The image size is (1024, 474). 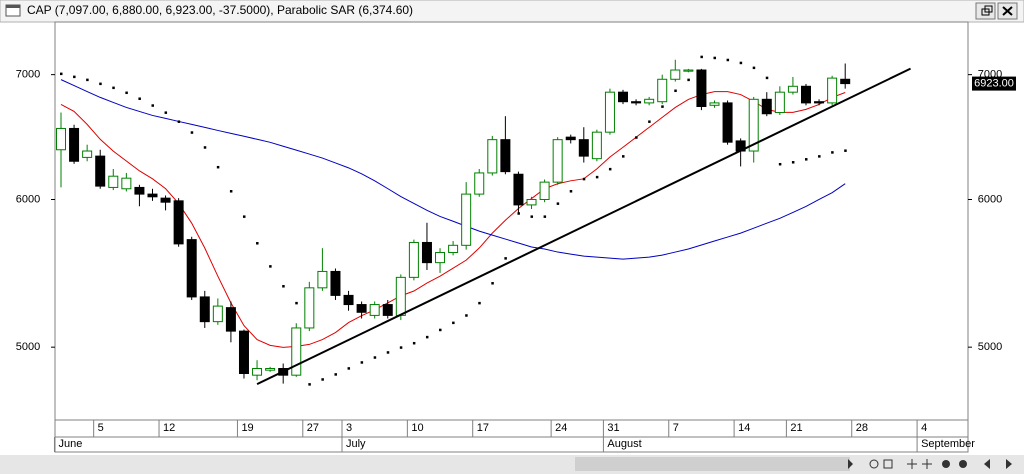 I want to click on month-label: June, so click(x=70, y=444).